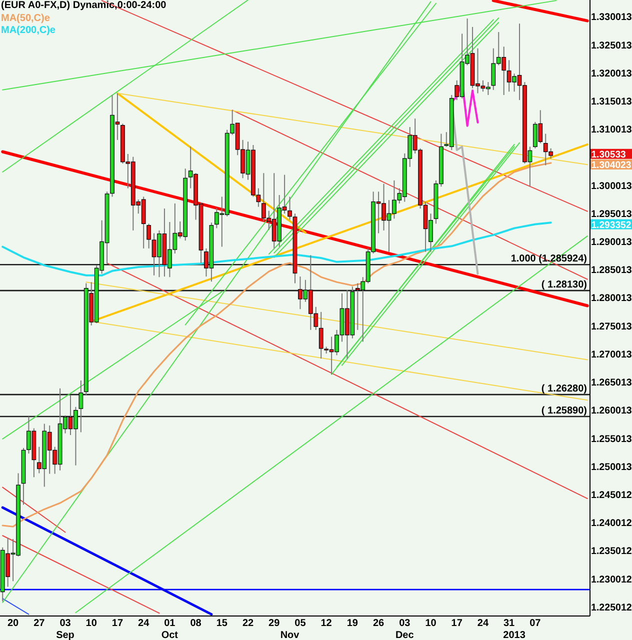 This screenshot has height=640, width=632. I want to click on x-tick-label: 07, so click(536, 623).